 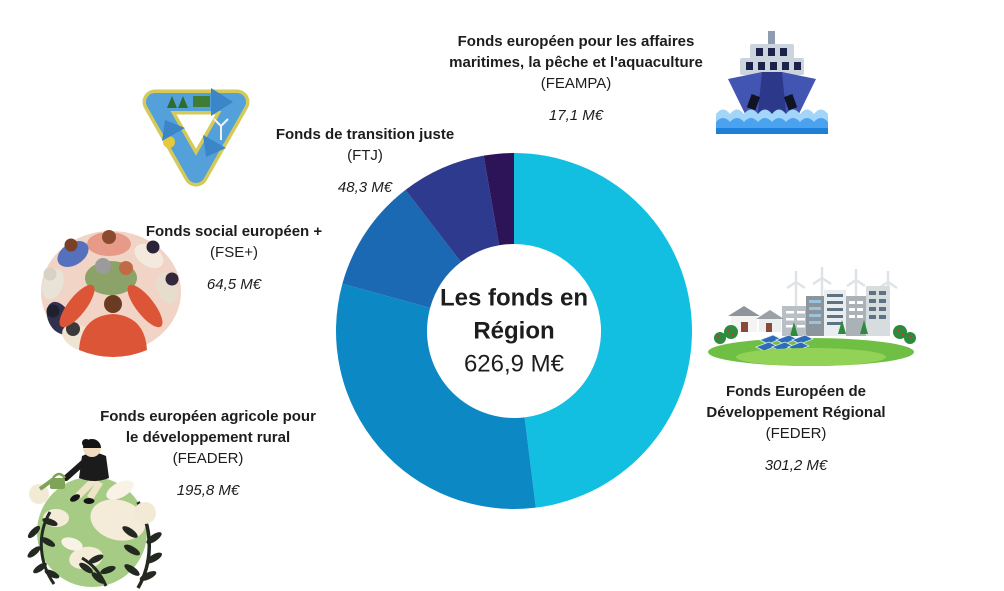 What do you see at coordinates (576, 83) in the screenshot?
I see `fund-acronym: (FEAMPA)` at bounding box center [576, 83].